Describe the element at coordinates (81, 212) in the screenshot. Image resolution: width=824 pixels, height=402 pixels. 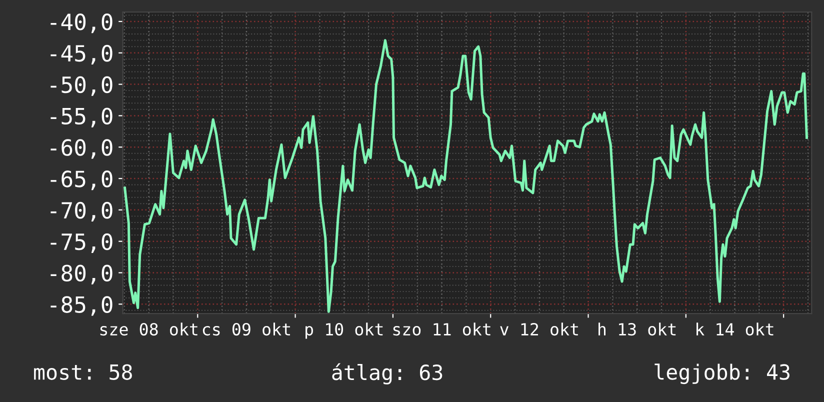
I see `y-tick-label: -70,0` at that location.